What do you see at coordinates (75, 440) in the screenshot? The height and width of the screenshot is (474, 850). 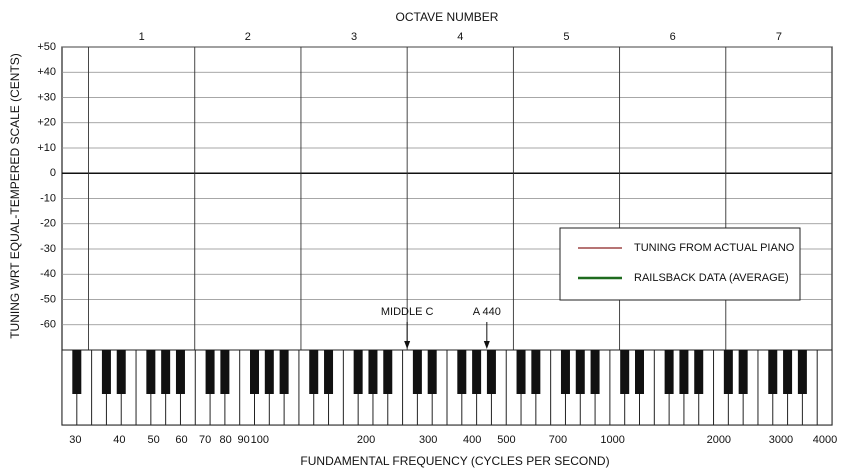 I see `x-tick-label: 30` at bounding box center [75, 440].